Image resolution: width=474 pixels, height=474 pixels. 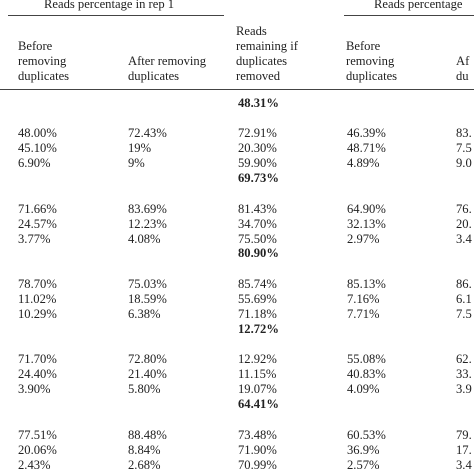 What do you see at coordinates (464, 163) in the screenshot?
I see `table-cell: 9.0` at bounding box center [464, 163].